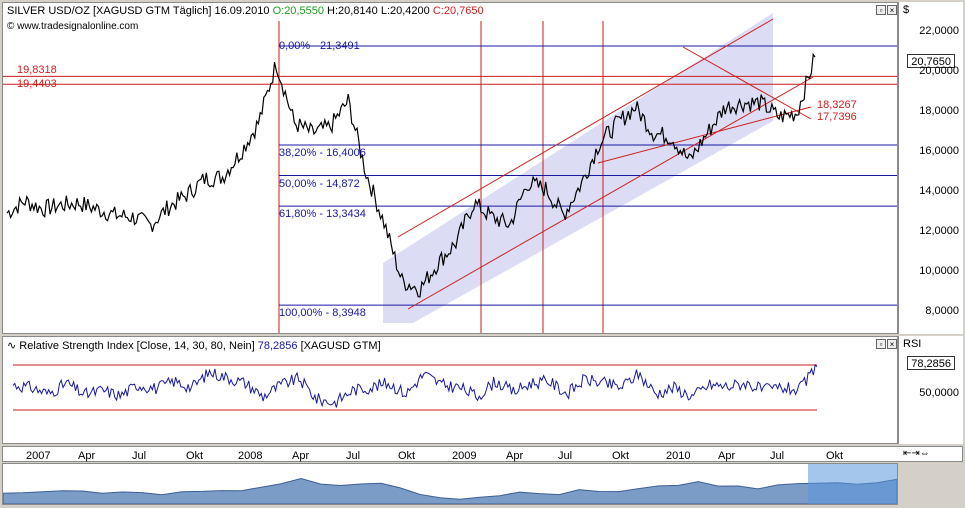 This screenshot has height=508, width=965. Describe the element at coordinates (482, 454) in the screenshot. I see `time-axis` at that location.